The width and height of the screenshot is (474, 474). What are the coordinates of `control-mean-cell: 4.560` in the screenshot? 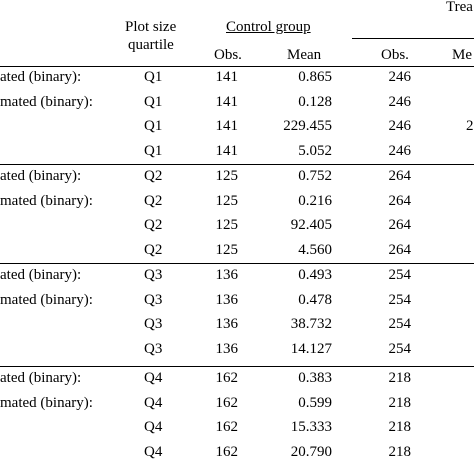 It's located at (315, 250).